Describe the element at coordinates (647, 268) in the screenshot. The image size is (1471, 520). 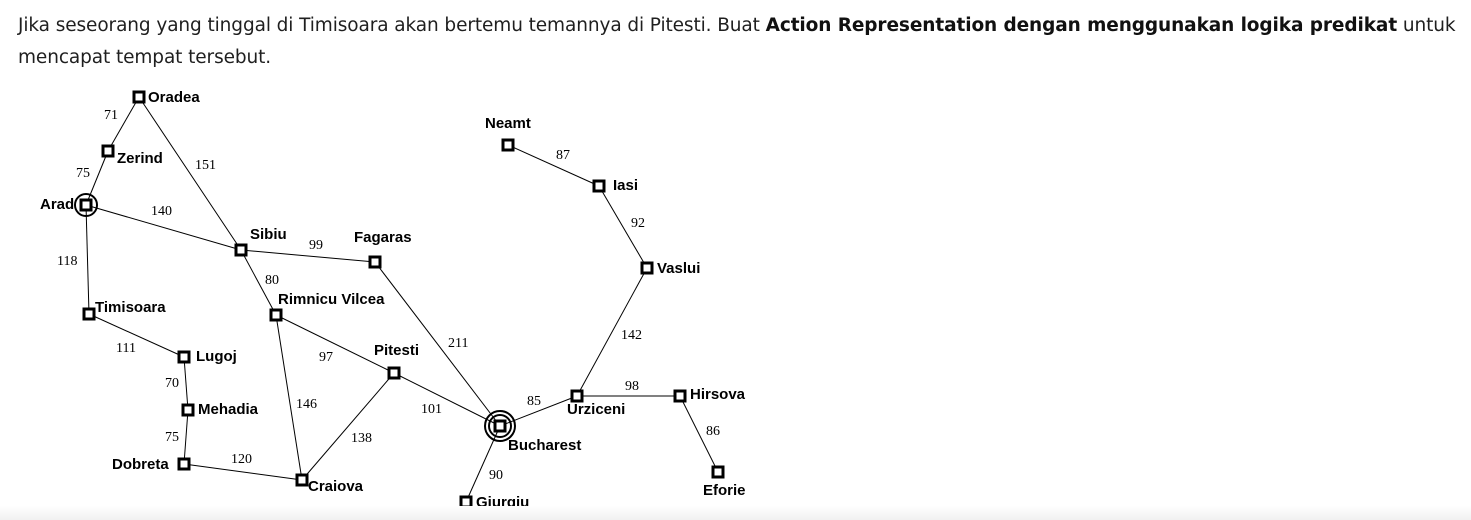
I see `node-vaslui` at that location.